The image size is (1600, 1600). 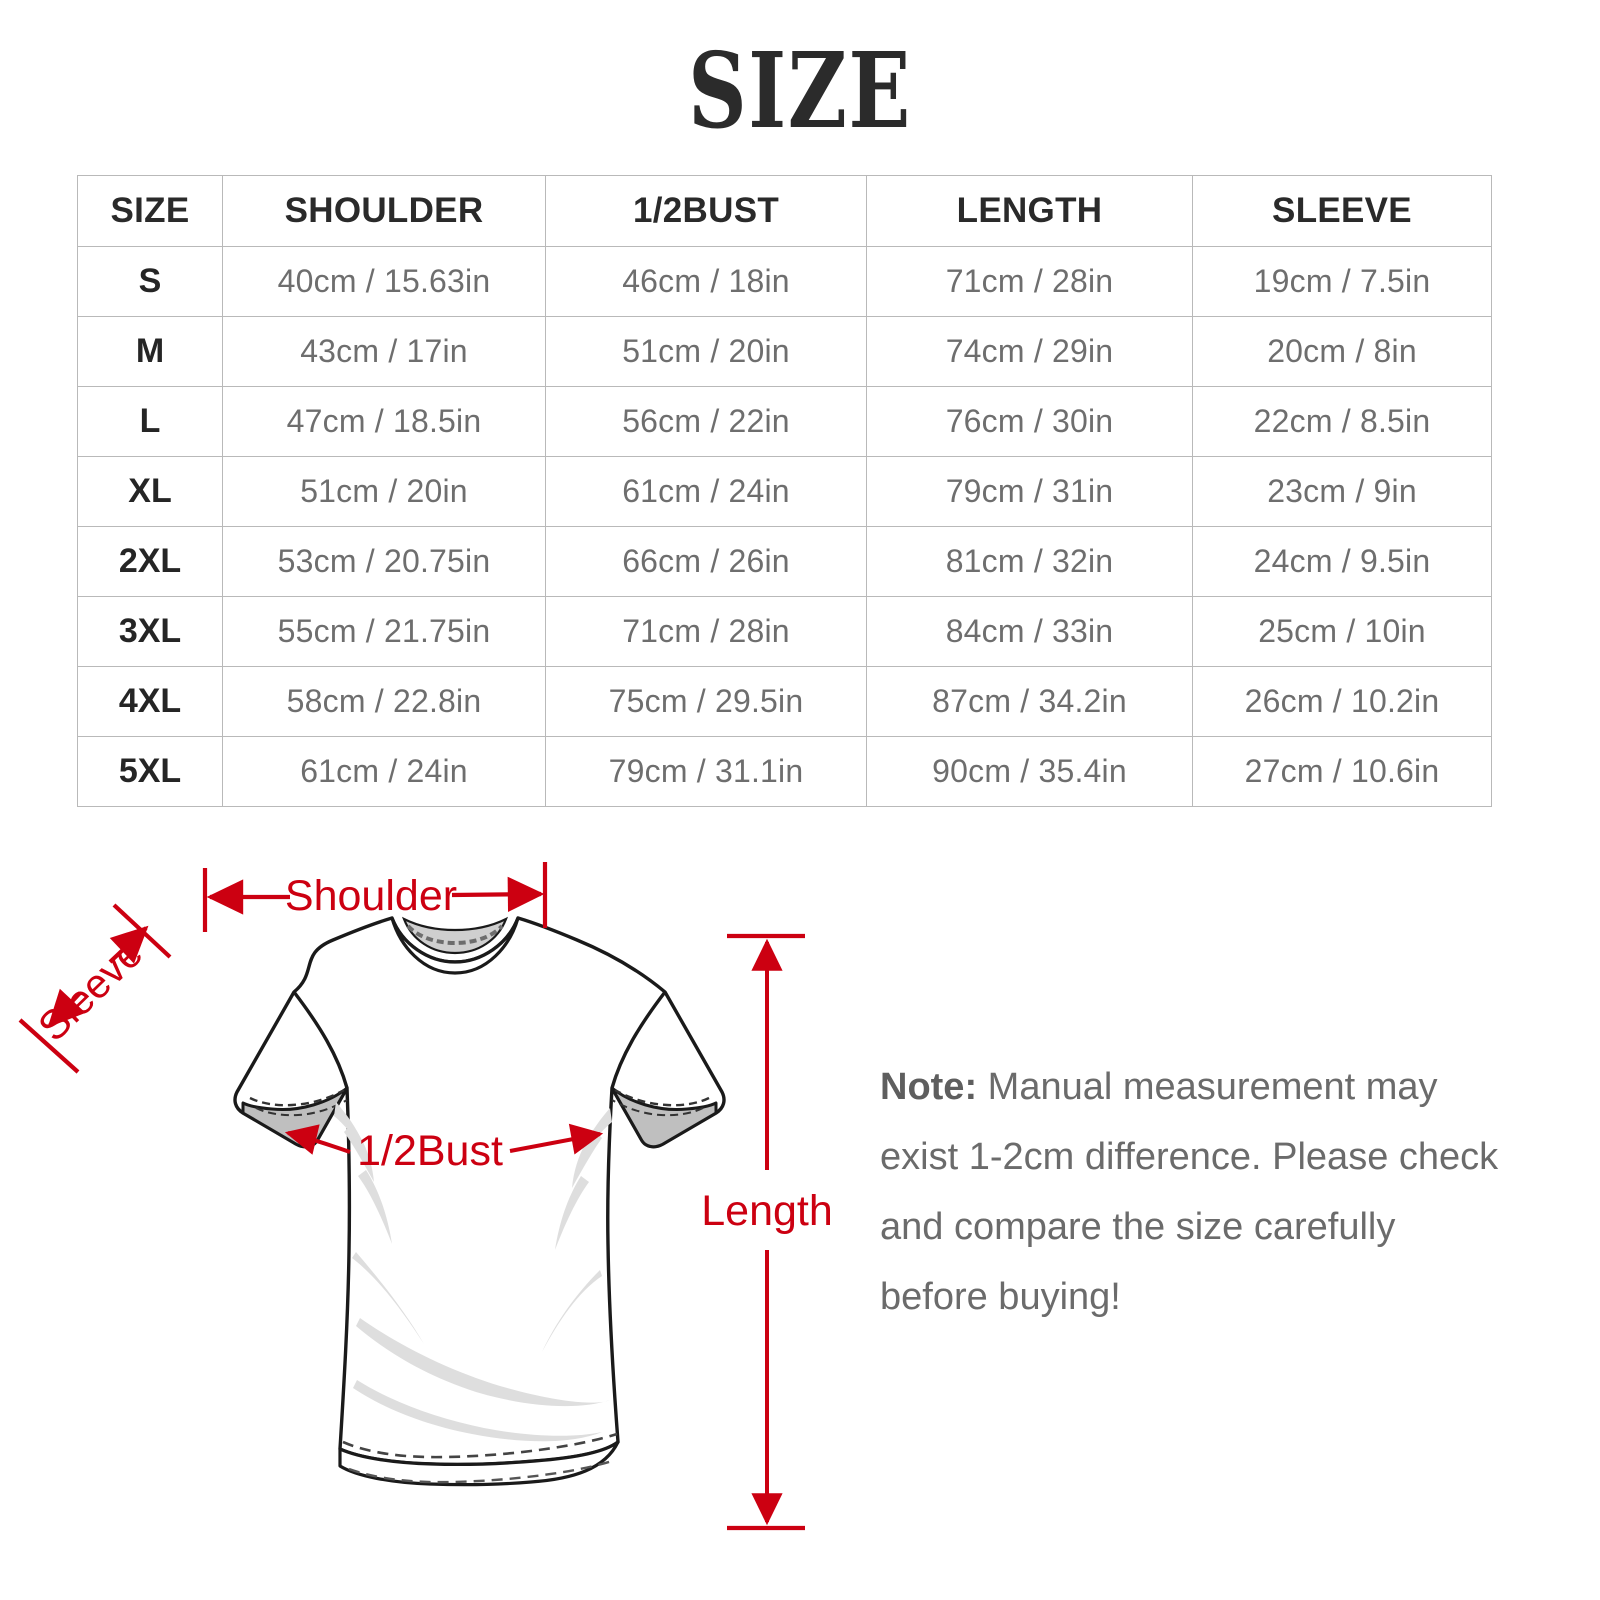 I want to click on cell-size: S, so click(x=150, y=281).